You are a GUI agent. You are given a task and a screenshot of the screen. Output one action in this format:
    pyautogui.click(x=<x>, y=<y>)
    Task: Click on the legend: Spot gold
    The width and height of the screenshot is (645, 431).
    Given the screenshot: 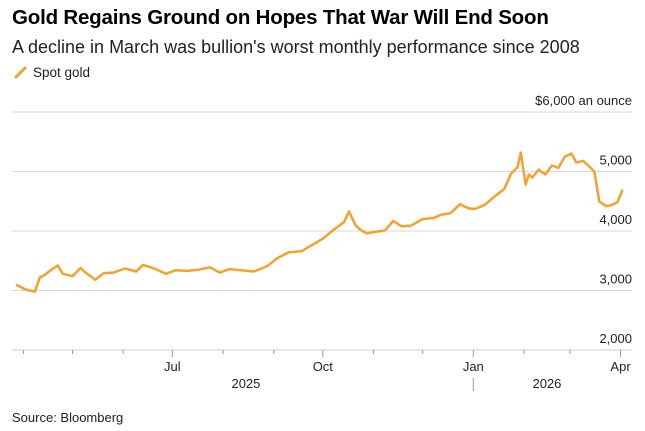 What is the action you would take?
    pyautogui.click(x=52, y=72)
    